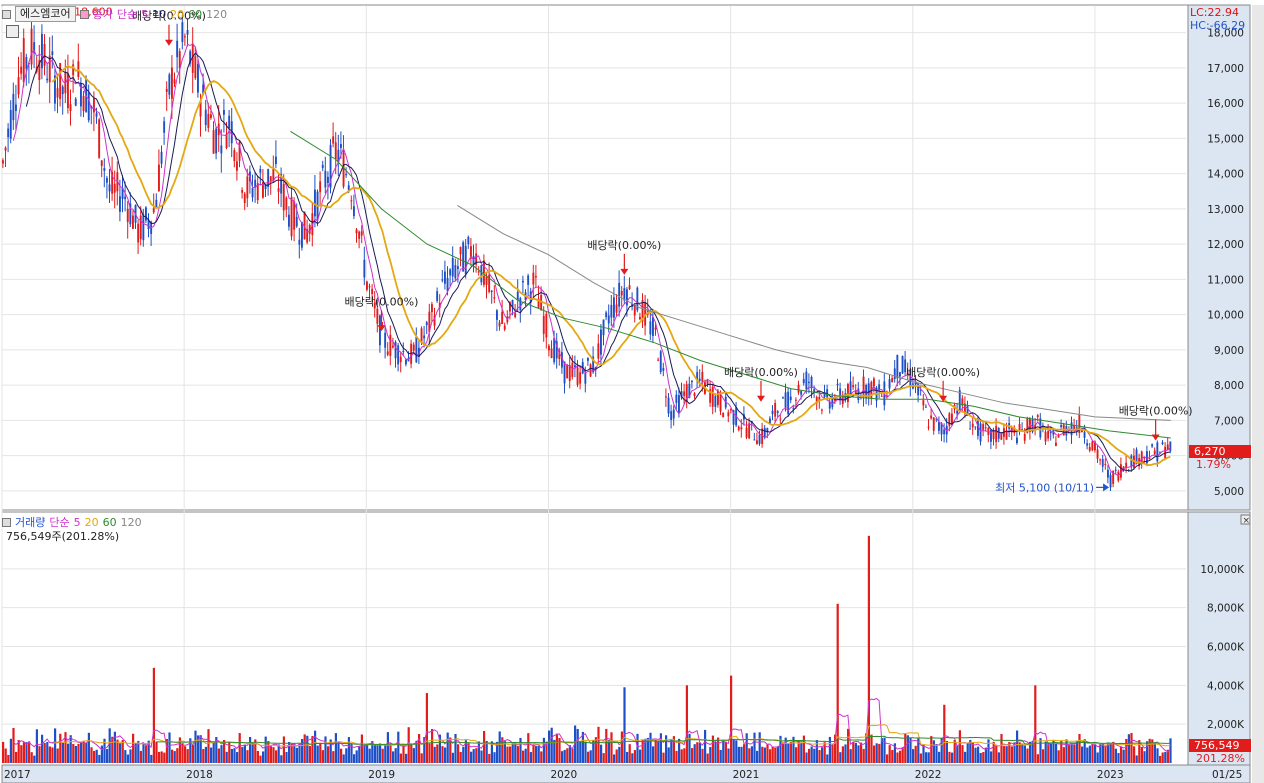  Describe the element at coordinates (6, 14) in the screenshot. I see `panel-toggle-icon` at that location.